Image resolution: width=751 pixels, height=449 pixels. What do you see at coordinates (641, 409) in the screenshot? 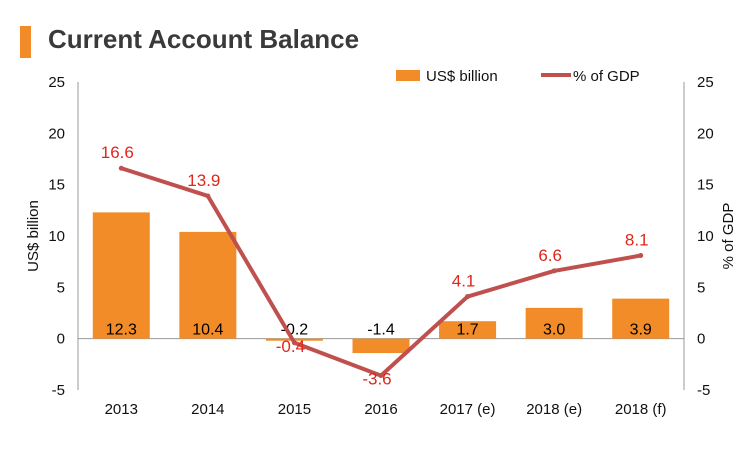
I see `x-tick-label: 2018 (f)` at bounding box center [641, 409].